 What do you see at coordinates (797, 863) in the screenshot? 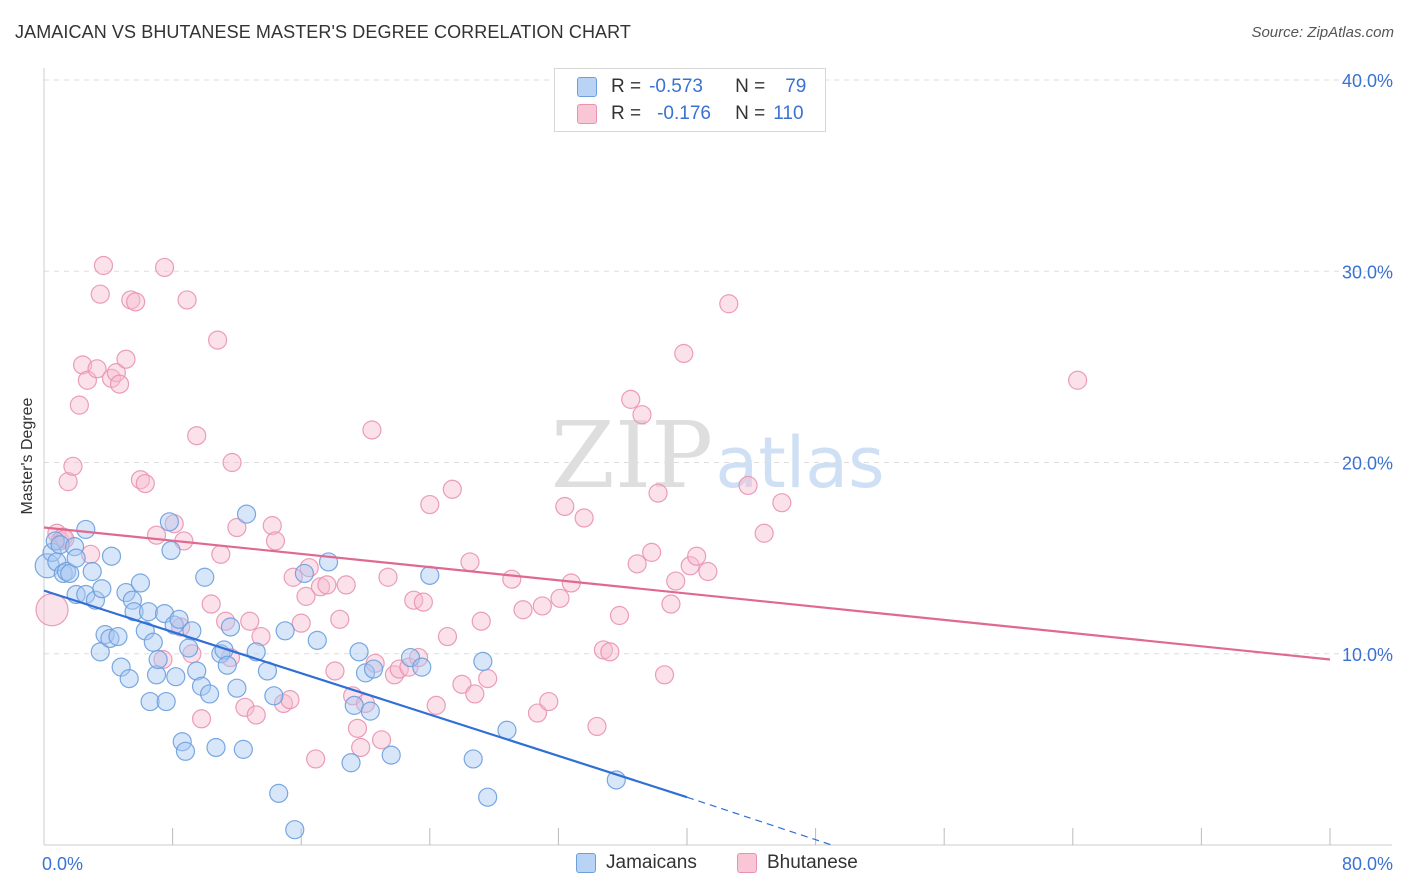
I see `legend-item-bhutanese: Bhutanese` at bounding box center [797, 863].